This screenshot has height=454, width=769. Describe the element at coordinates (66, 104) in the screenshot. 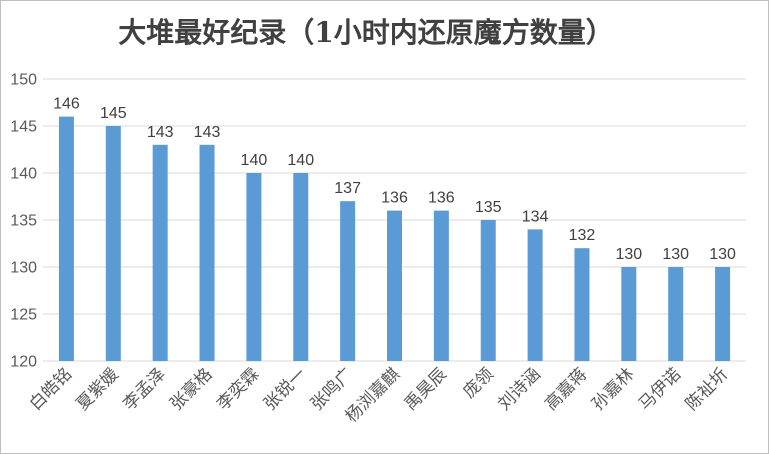

I see `data-label: 146` at that location.